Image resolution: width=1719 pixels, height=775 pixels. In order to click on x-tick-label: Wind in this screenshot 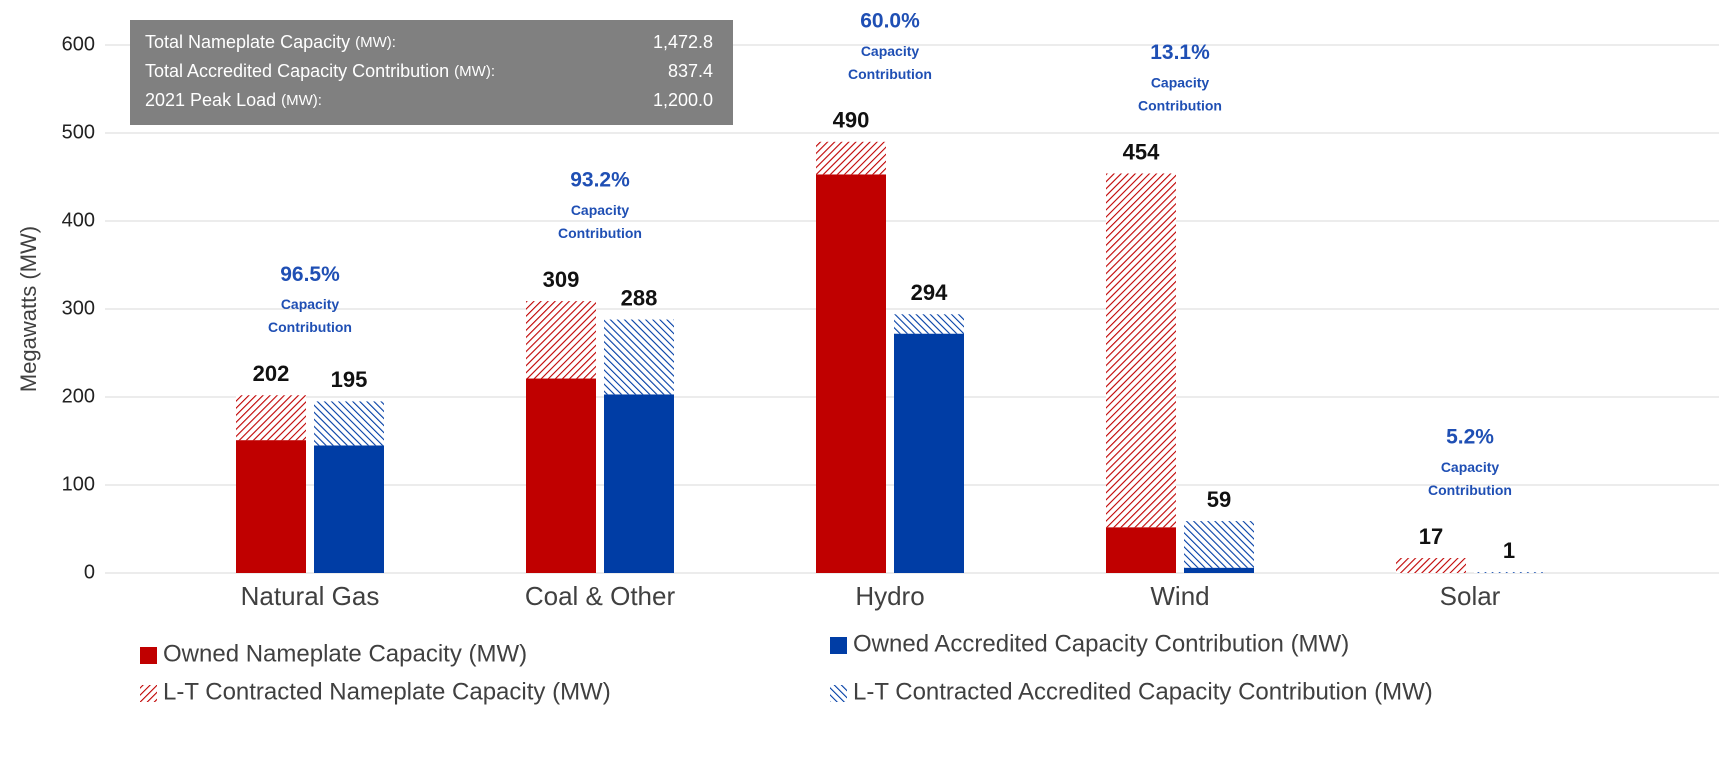, I will do `click(1179, 596)`.